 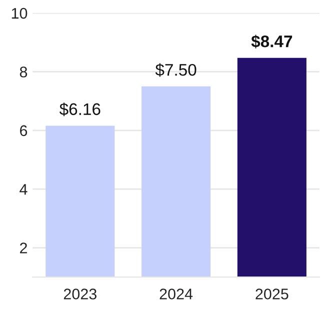 What do you see at coordinates (23, 248) in the screenshot?
I see `y-tick-label: 2` at bounding box center [23, 248].